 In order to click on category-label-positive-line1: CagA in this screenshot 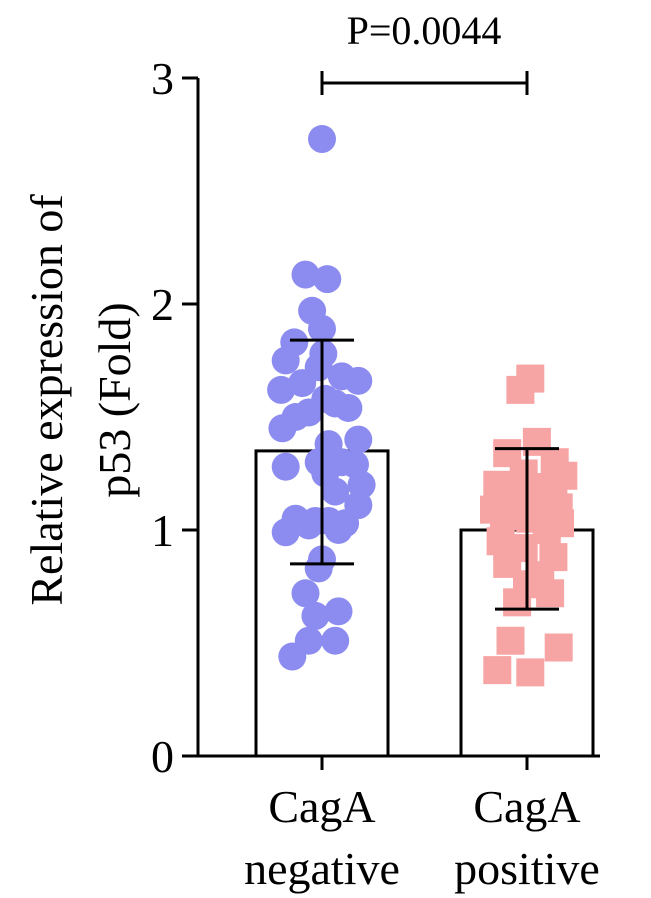, I will do `click(526, 806)`.